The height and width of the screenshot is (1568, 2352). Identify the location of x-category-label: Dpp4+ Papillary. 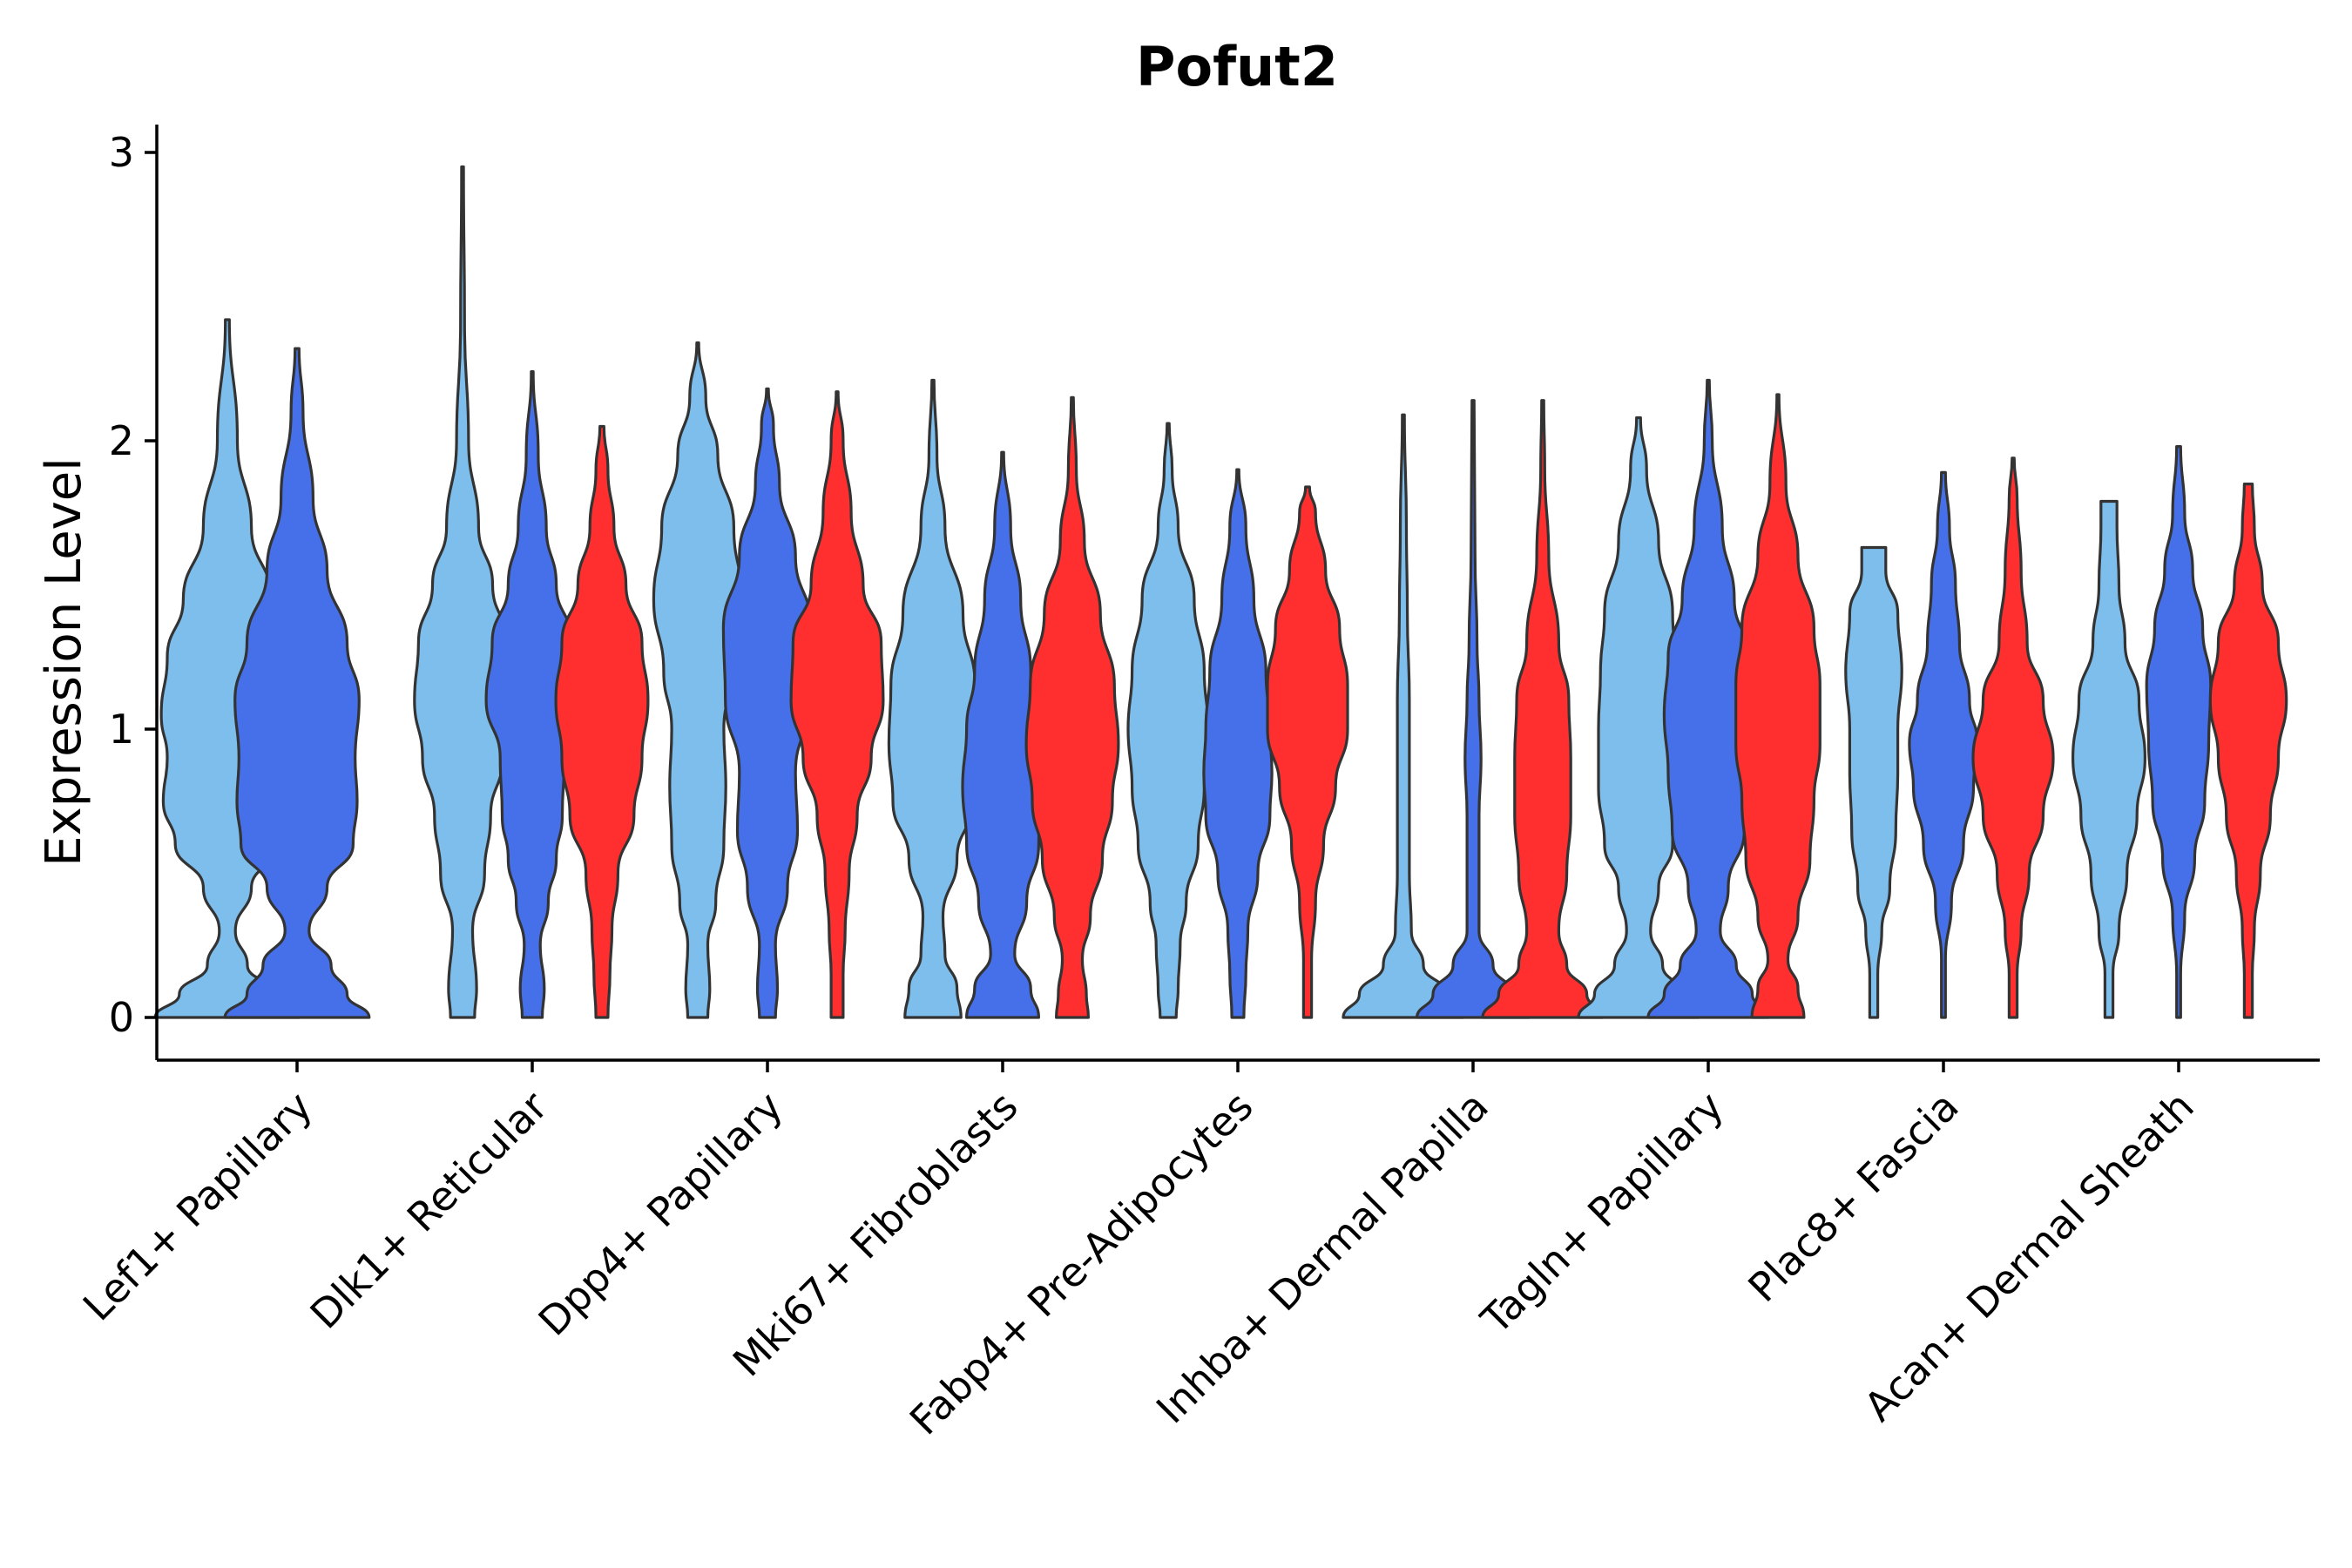
(661, 1214).